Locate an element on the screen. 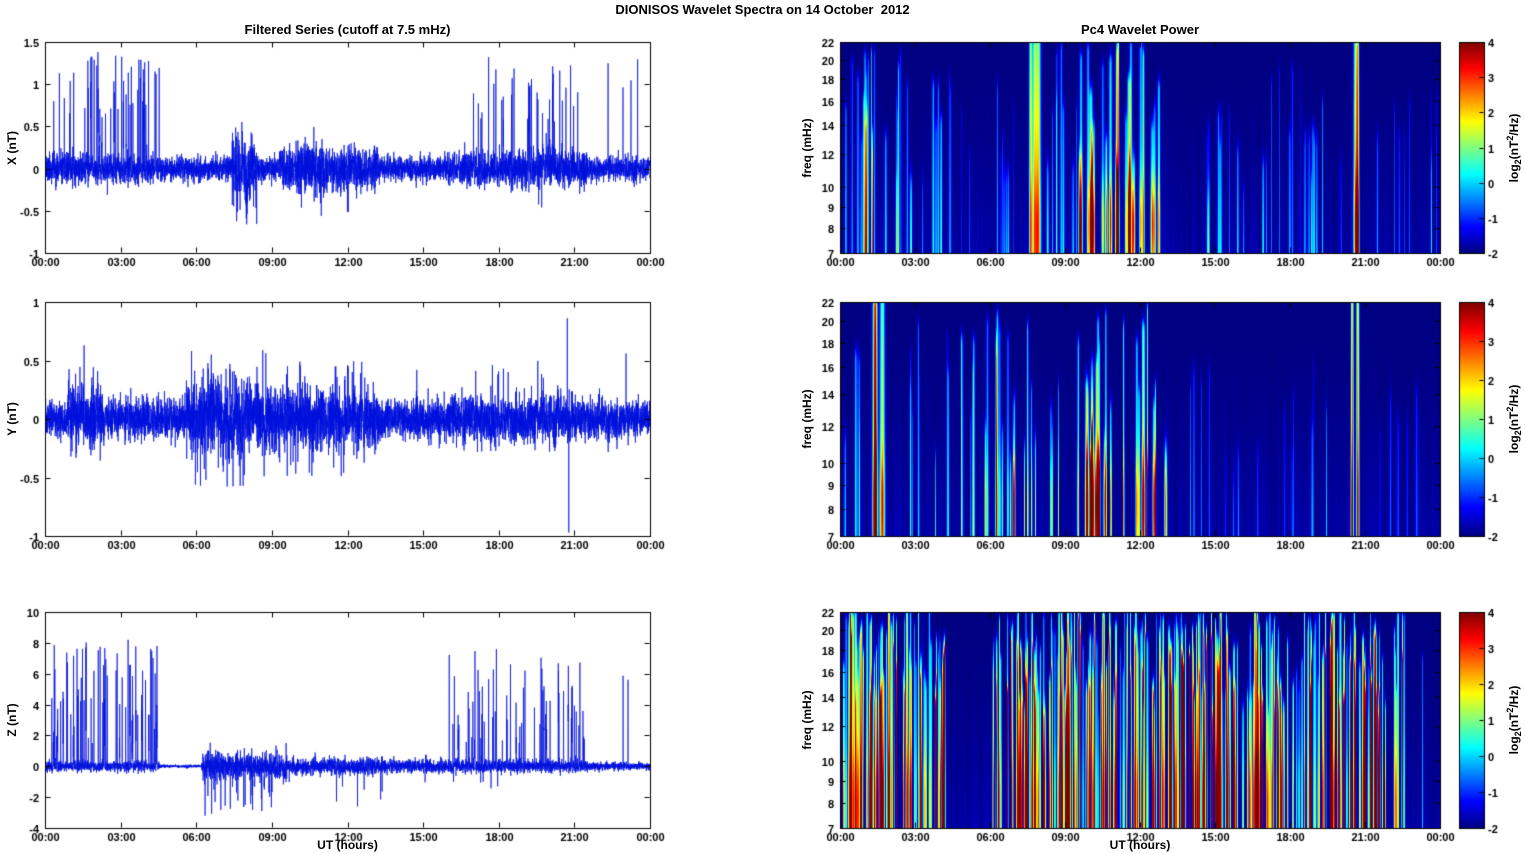 This screenshot has width=1525, height=854. colorbar-label-bottom: log2(nT2/Hz) is located at coordinates (1514, 720).